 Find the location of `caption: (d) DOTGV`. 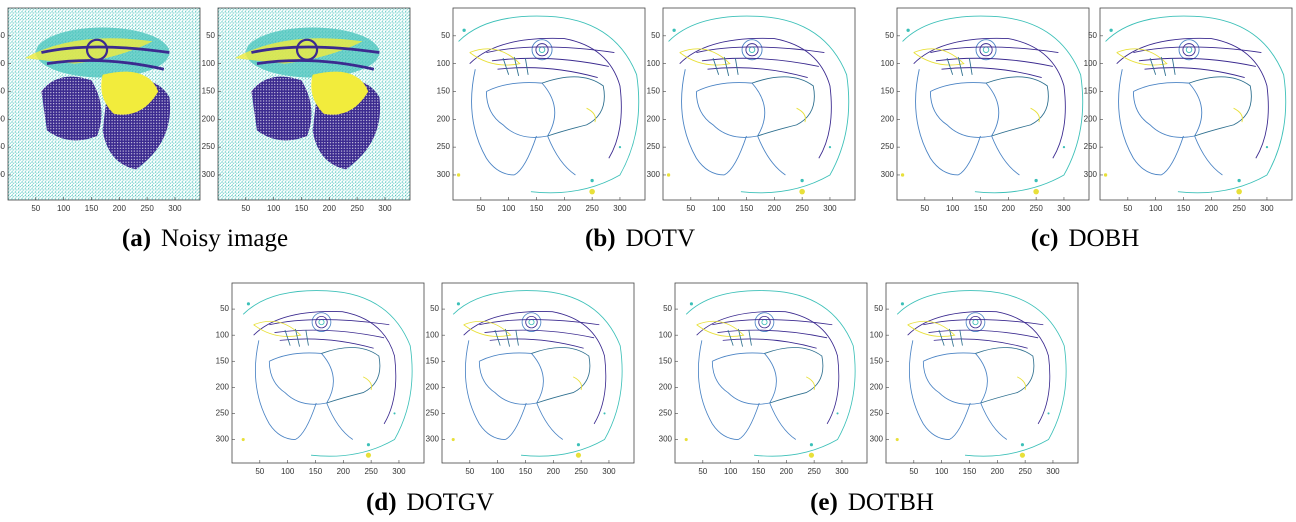

caption: (d) DOTGV is located at coordinates (430, 502).